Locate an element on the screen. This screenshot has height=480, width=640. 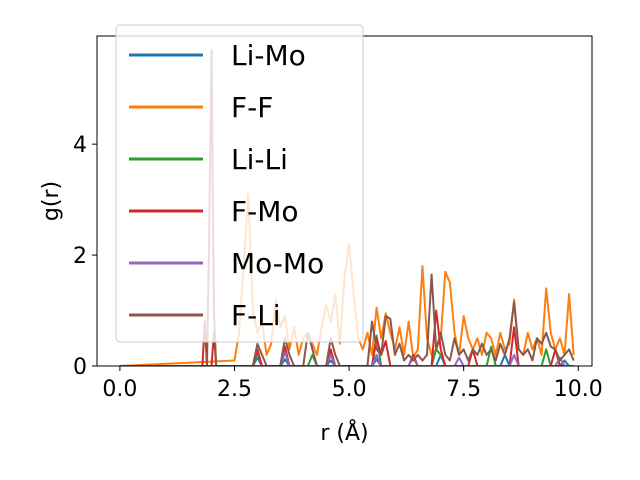
legend-label: Li-Mo is located at coordinates (268, 55).